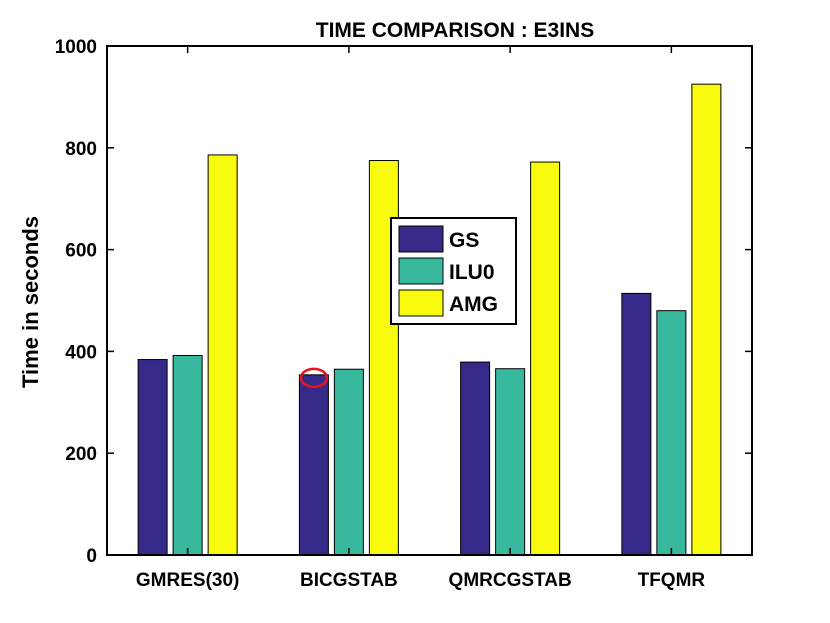 The image size is (830, 623). Describe the element at coordinates (464, 240) in the screenshot. I see `legend-label-gs: GS` at that location.